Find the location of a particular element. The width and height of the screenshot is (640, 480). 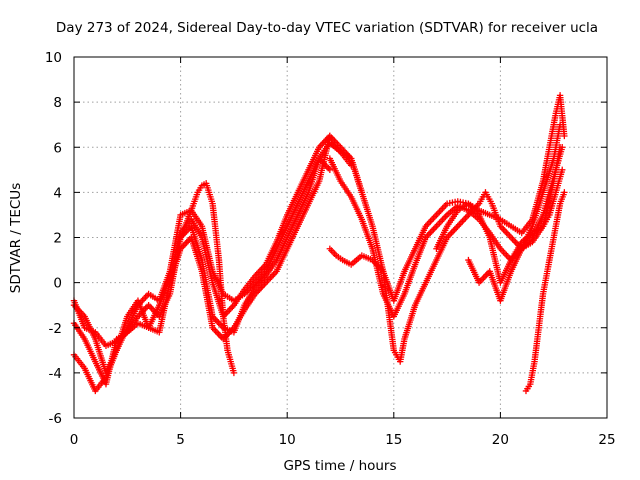

x-axis-tick-labels: 0 5 10 15 20 25 is located at coordinates (343, 440).